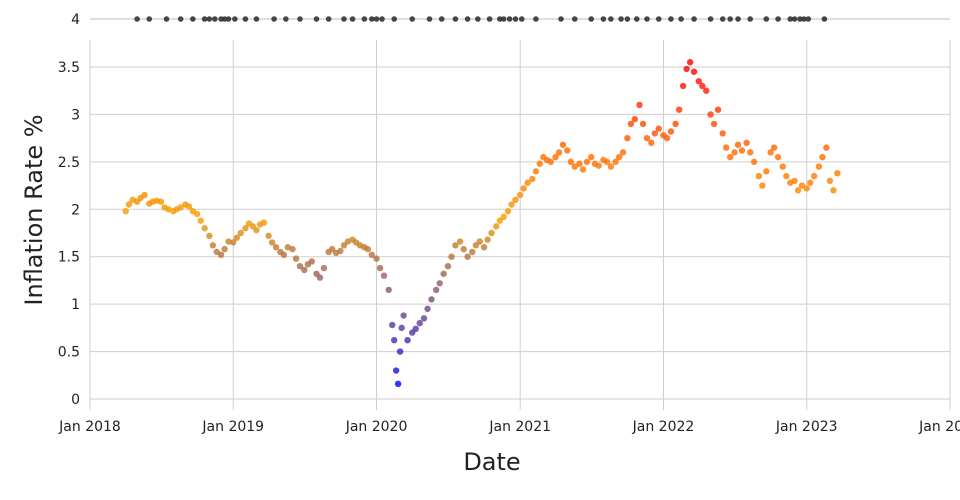 The image size is (960, 500). I want to click on rug-tick-label: 4, so click(75, 20).